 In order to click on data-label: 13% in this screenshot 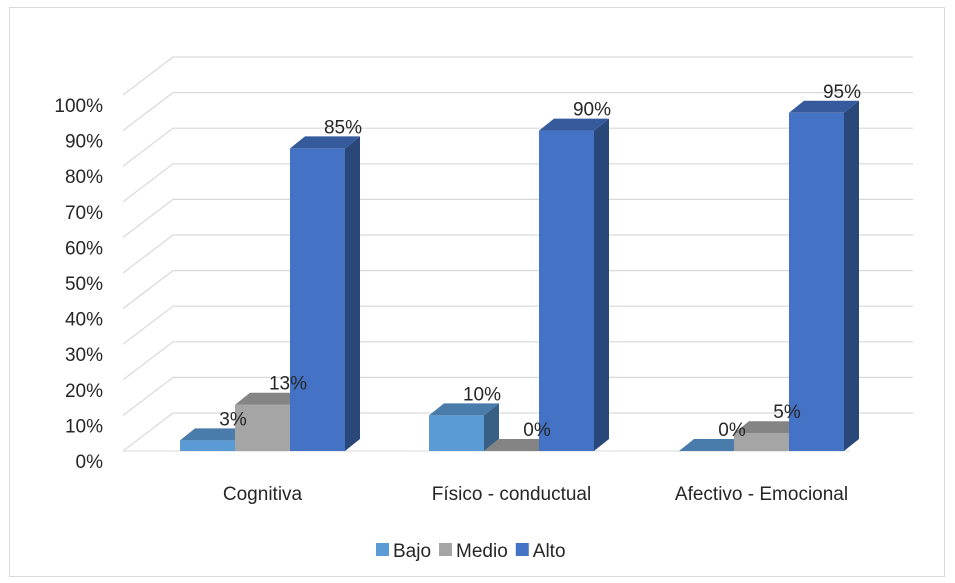, I will do `click(288, 384)`.